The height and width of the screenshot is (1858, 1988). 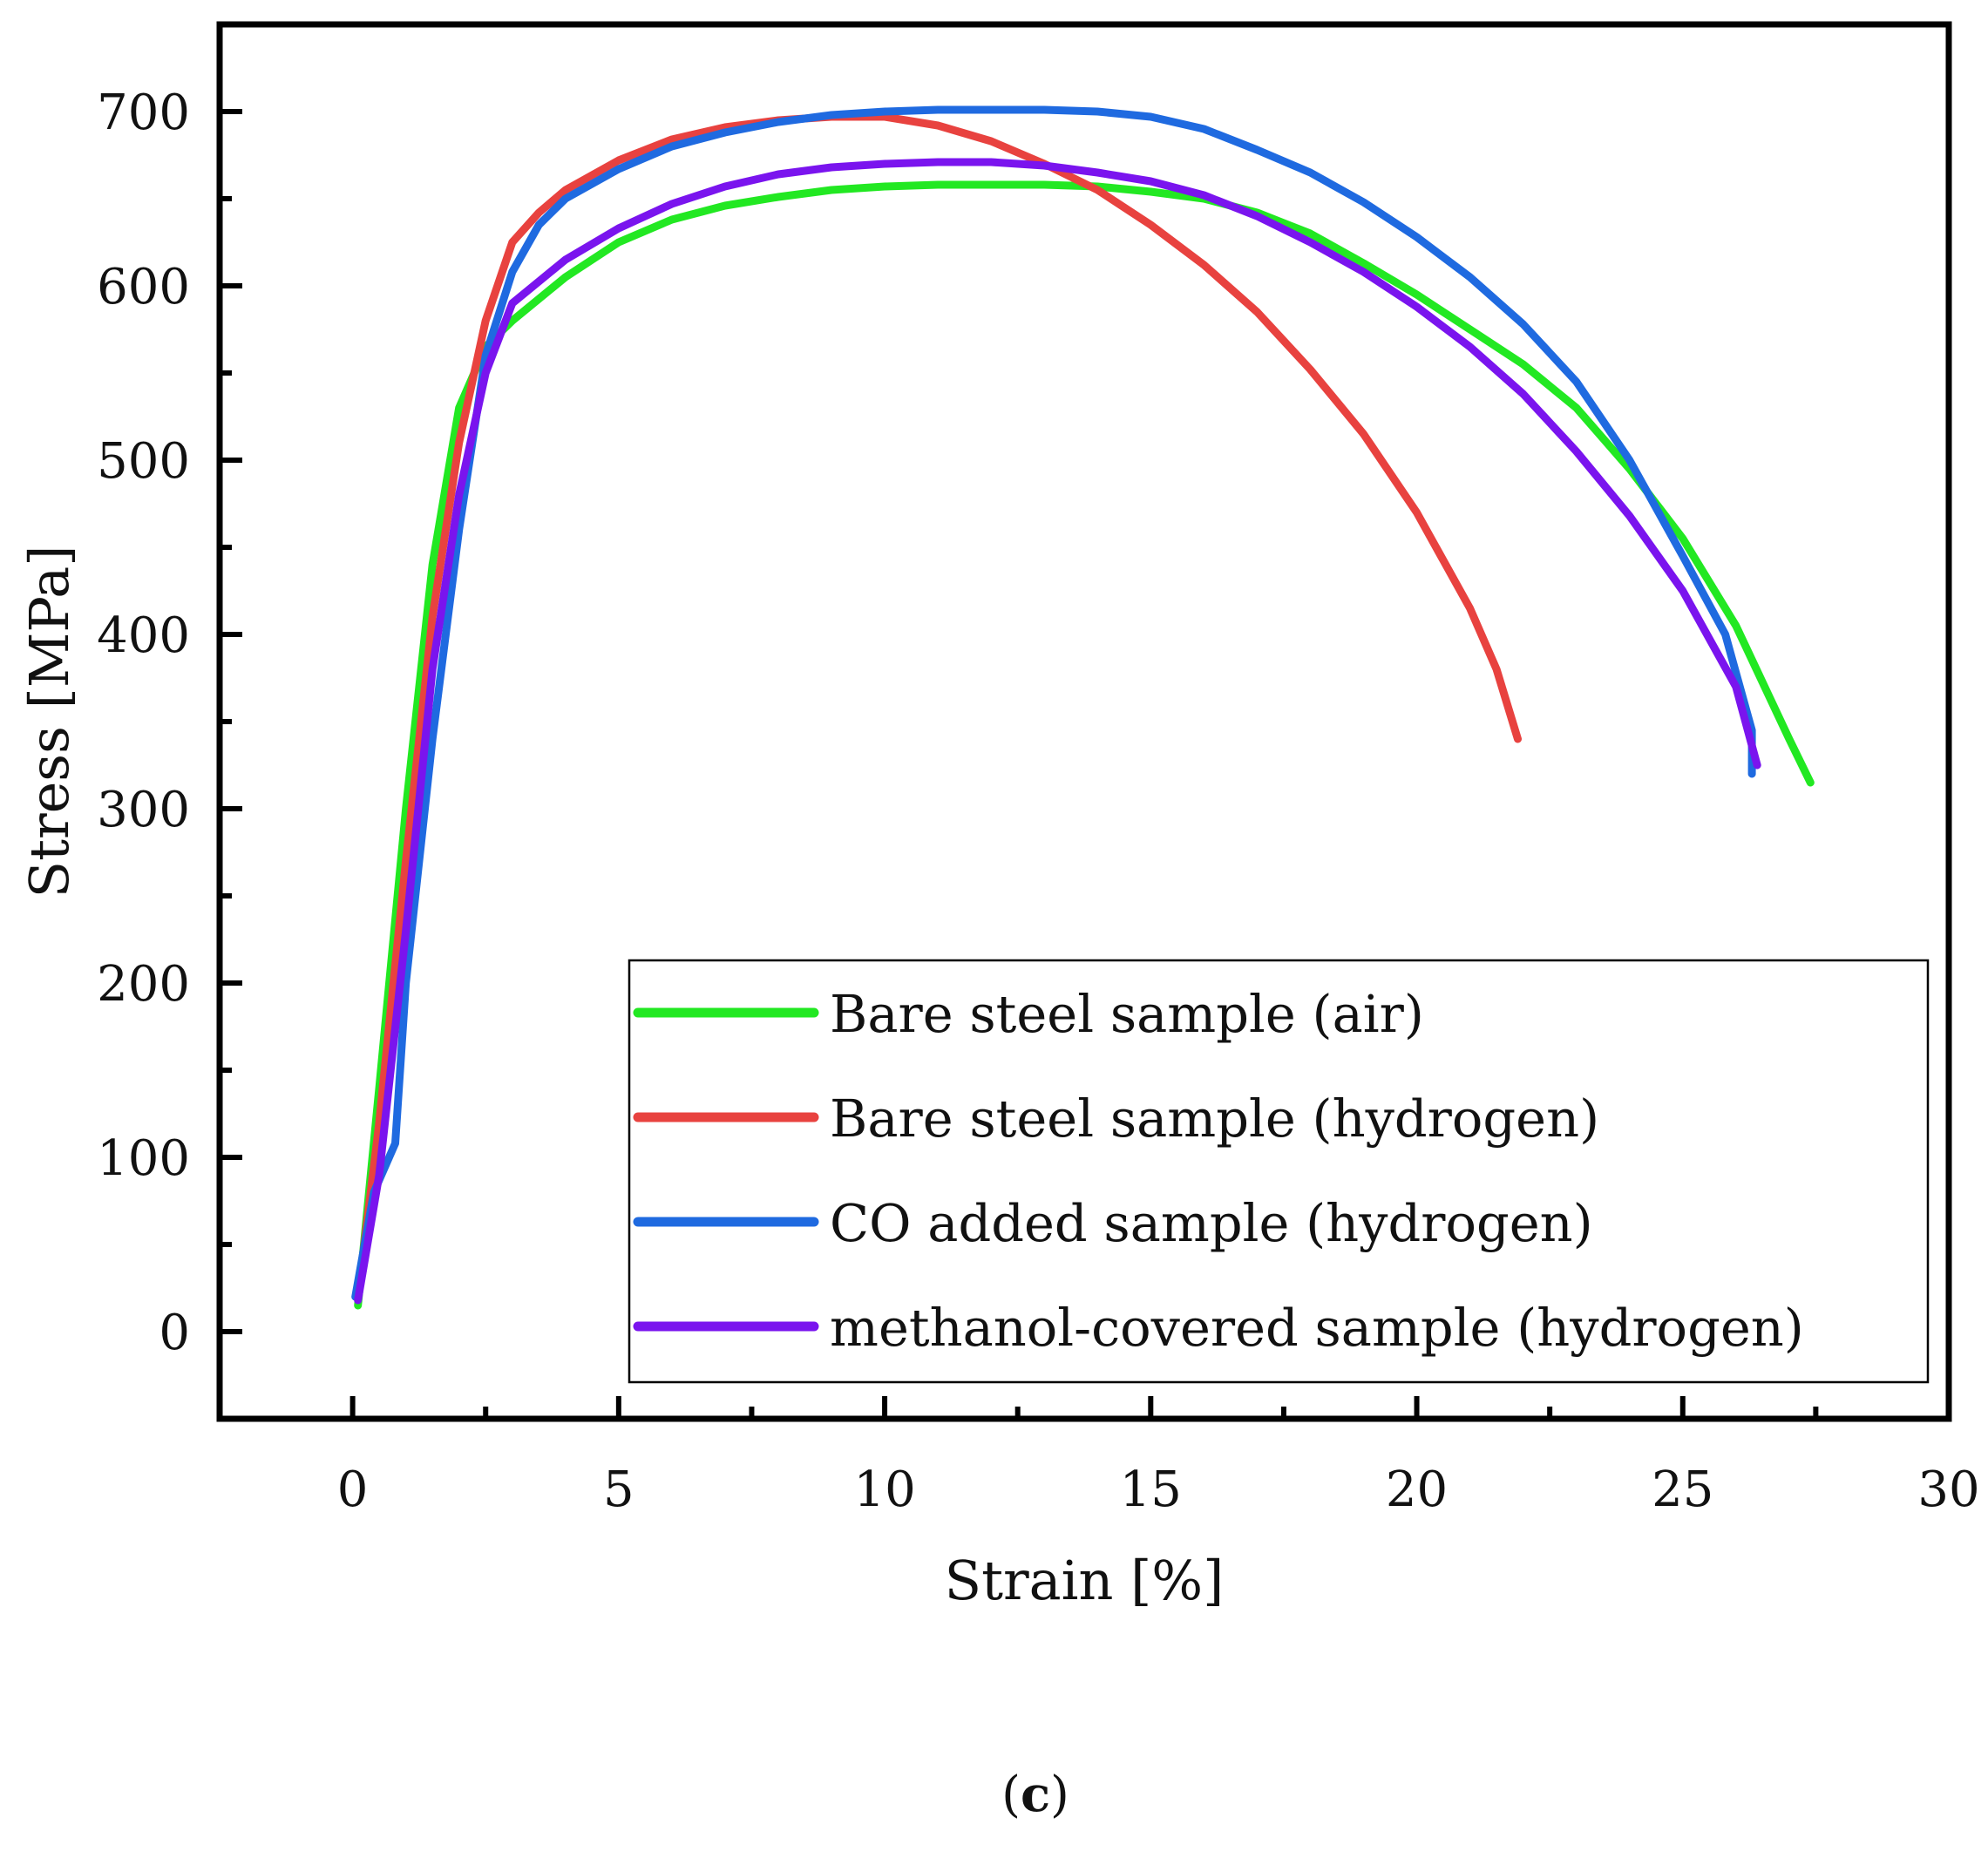 What do you see at coordinates (1214, 1118) in the screenshot?
I see `legend-label-2: Bare steel sample (hydrogen)` at bounding box center [1214, 1118].